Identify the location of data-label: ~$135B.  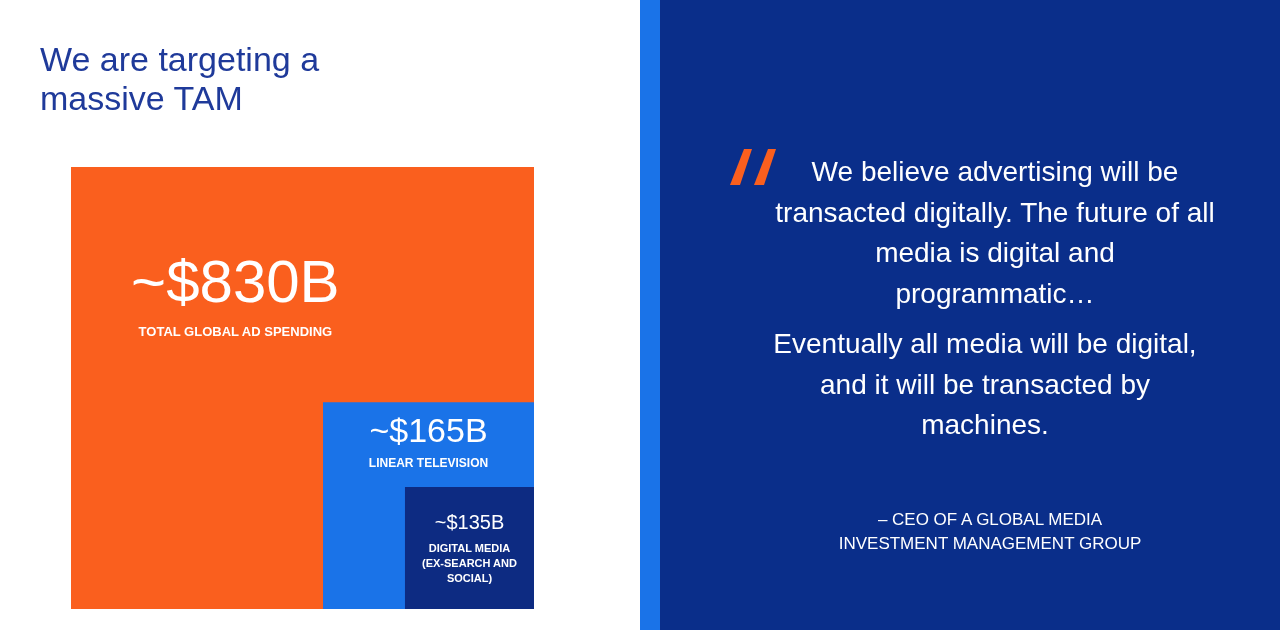
(469, 522).